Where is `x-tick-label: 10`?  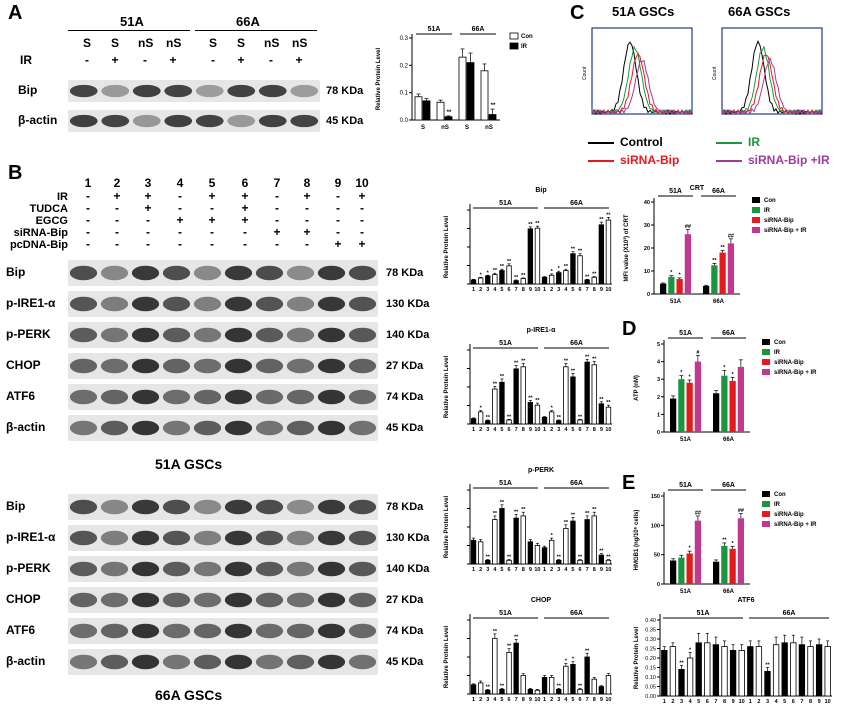
x-tick-label: 10 is located at coordinates (608, 570).